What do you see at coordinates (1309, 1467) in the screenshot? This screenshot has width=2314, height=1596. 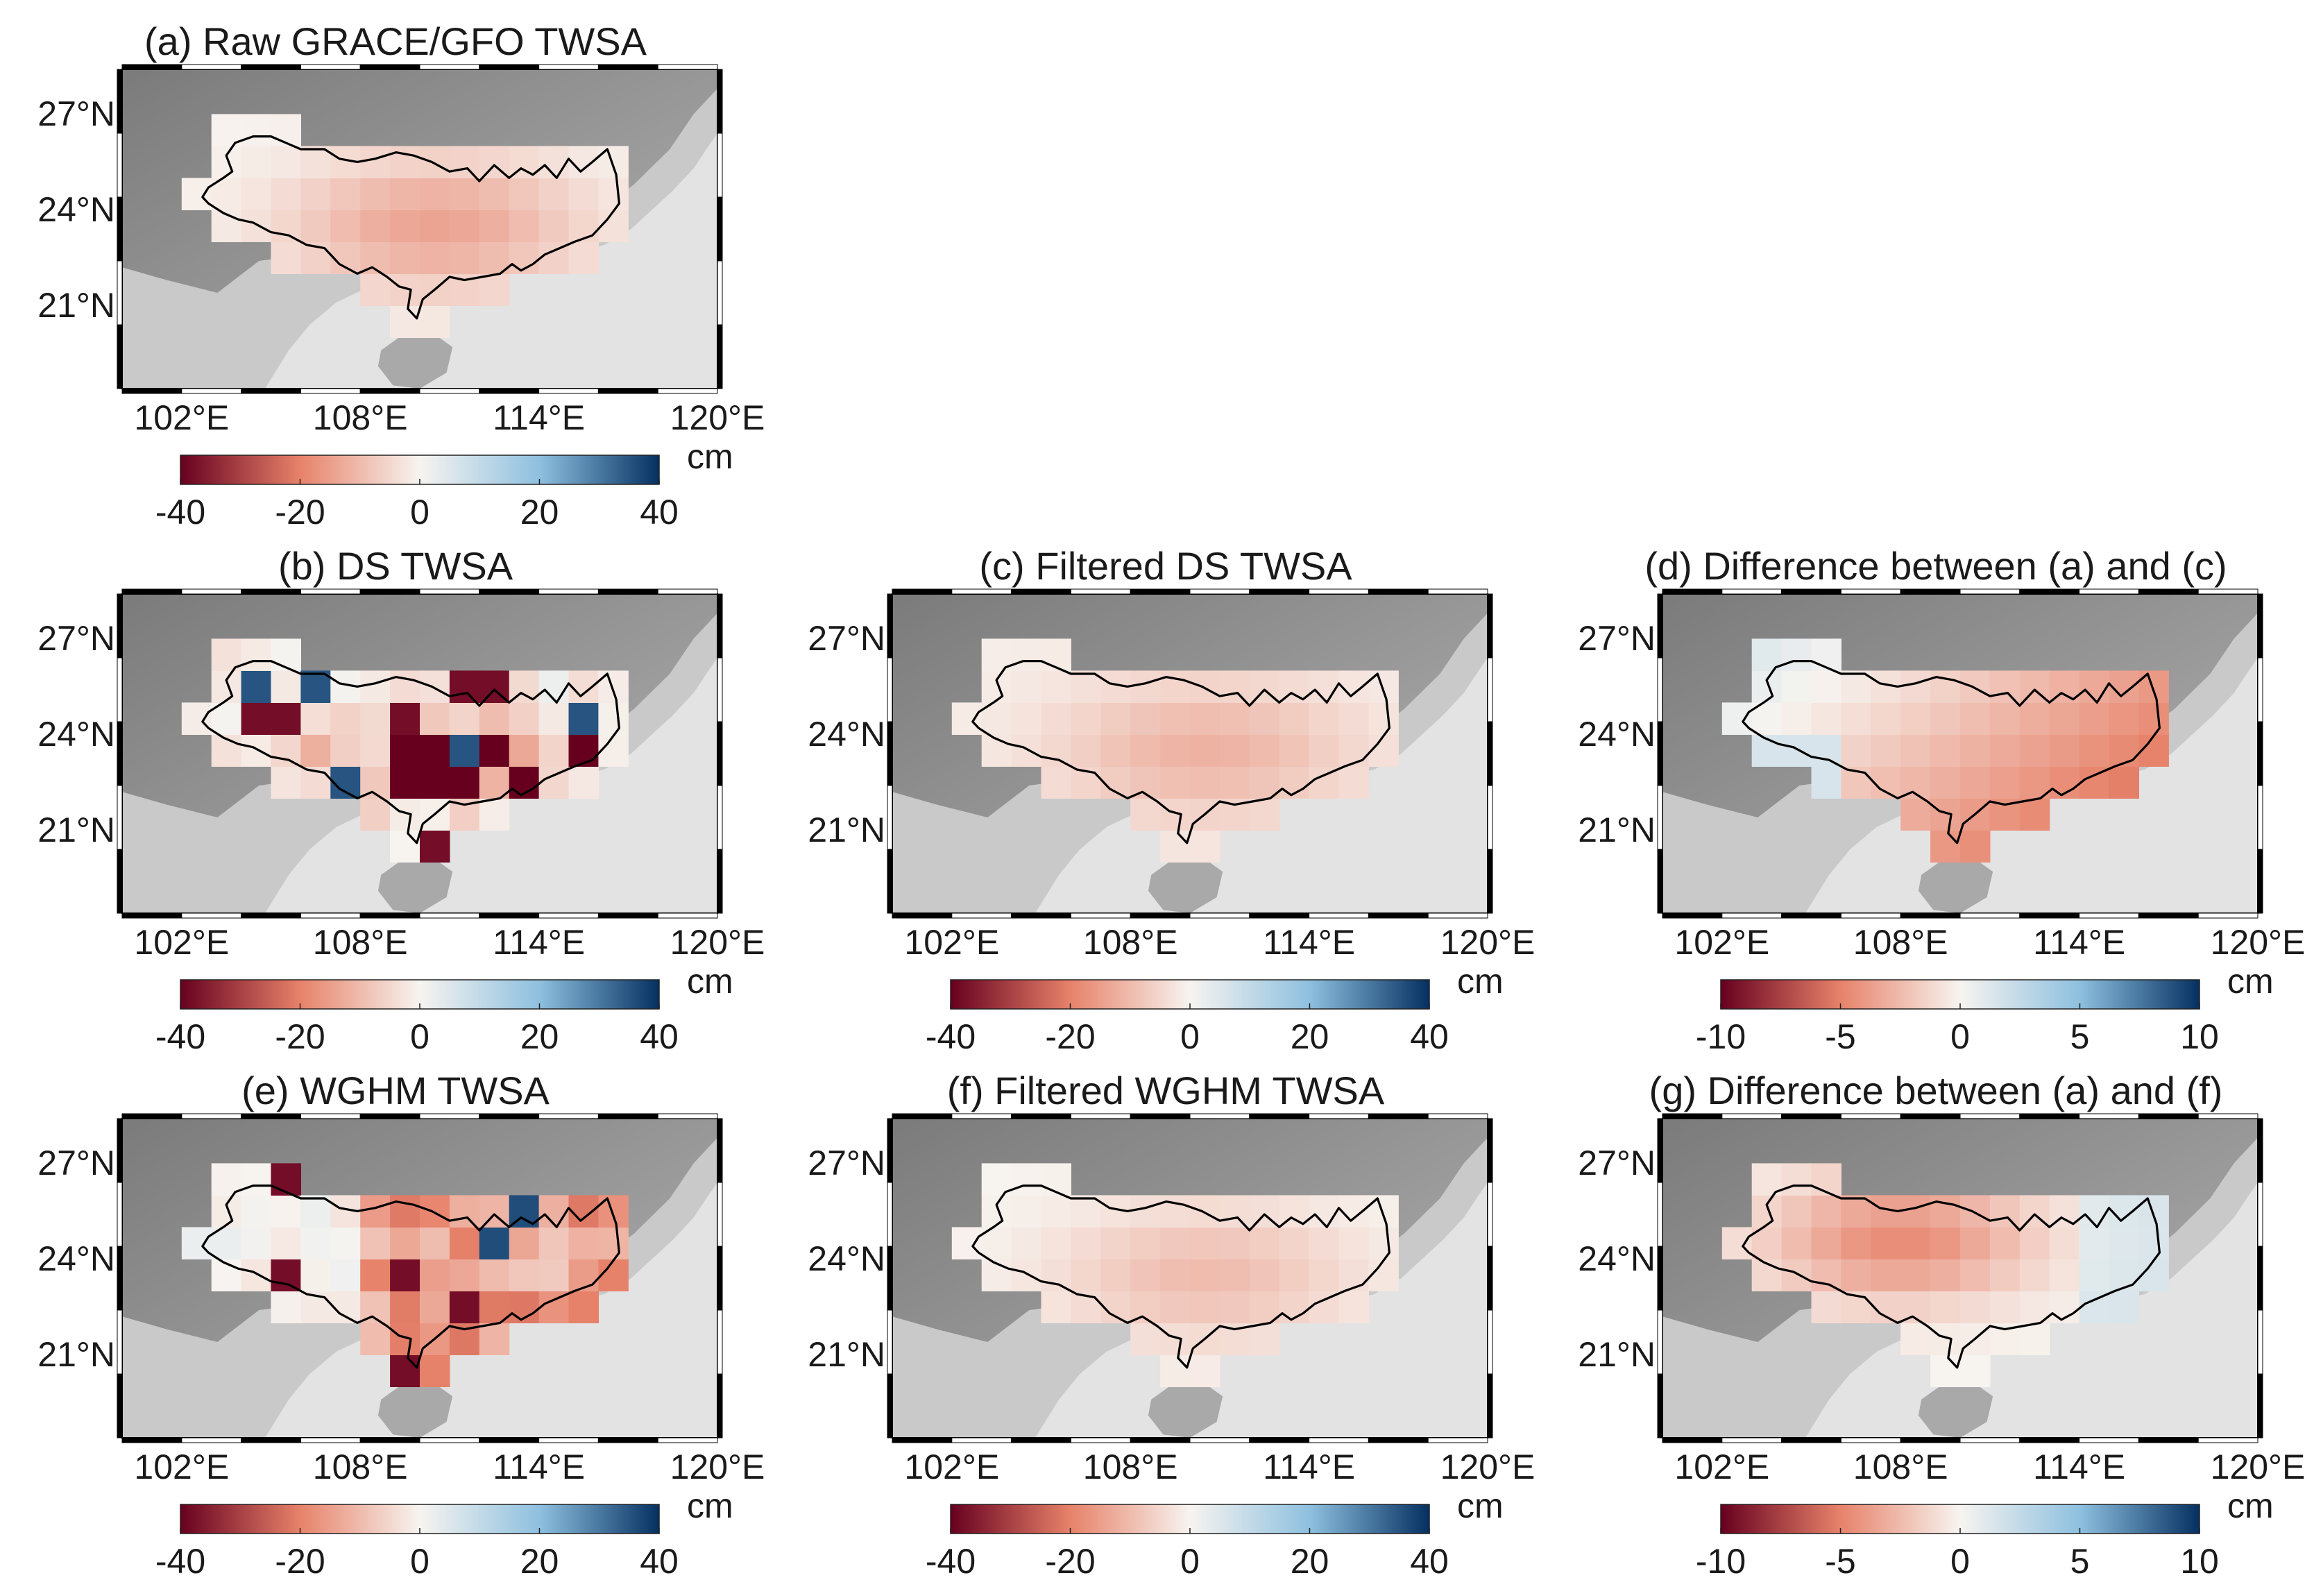 I see `longitude-label: 114°E` at bounding box center [1309, 1467].